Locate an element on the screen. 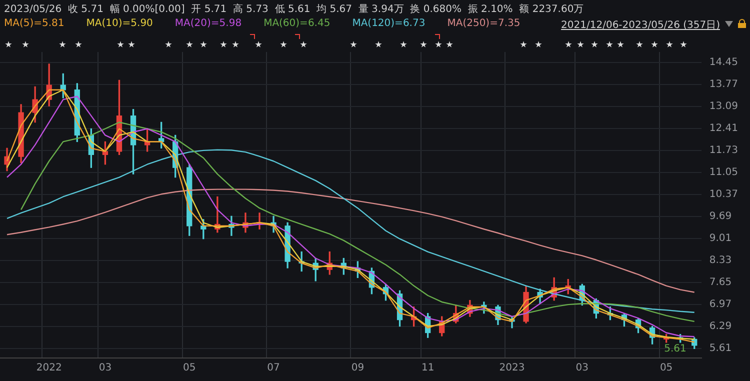  y-tick-label: 9.01 is located at coordinates (720, 238).